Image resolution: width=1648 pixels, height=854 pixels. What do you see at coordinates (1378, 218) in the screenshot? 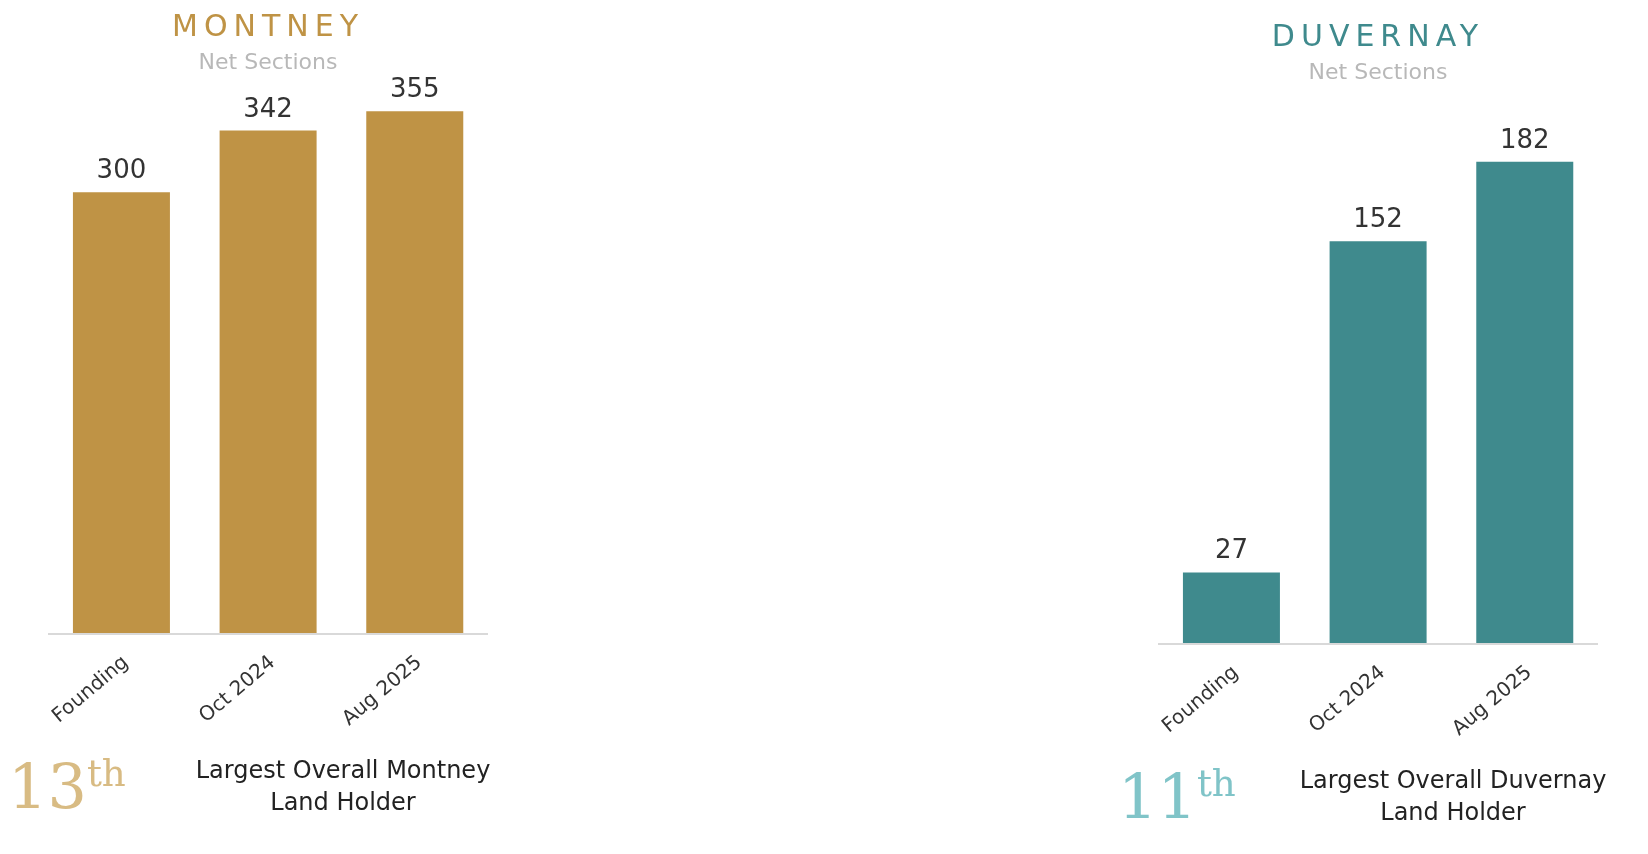
I see `data-label: 152` at bounding box center [1378, 218].